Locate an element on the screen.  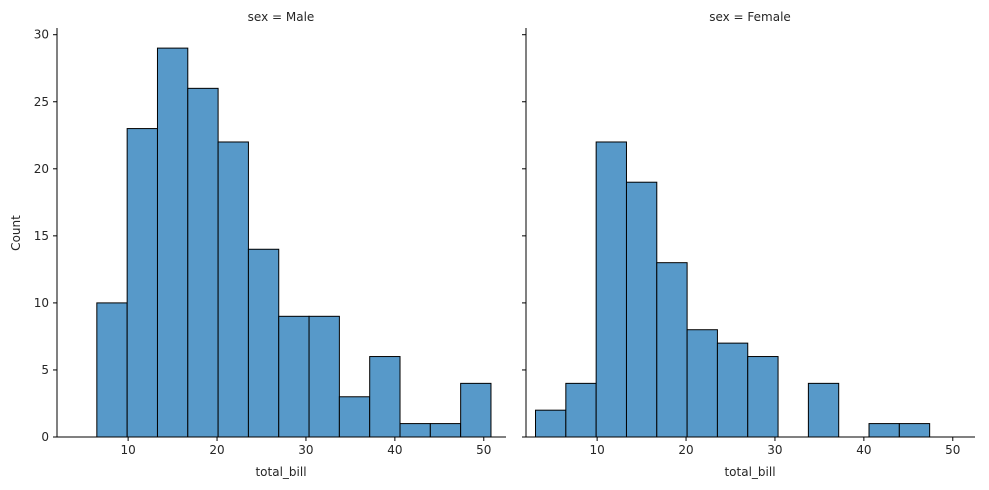
y-tick-label: 20 is located at coordinates (41, 169).